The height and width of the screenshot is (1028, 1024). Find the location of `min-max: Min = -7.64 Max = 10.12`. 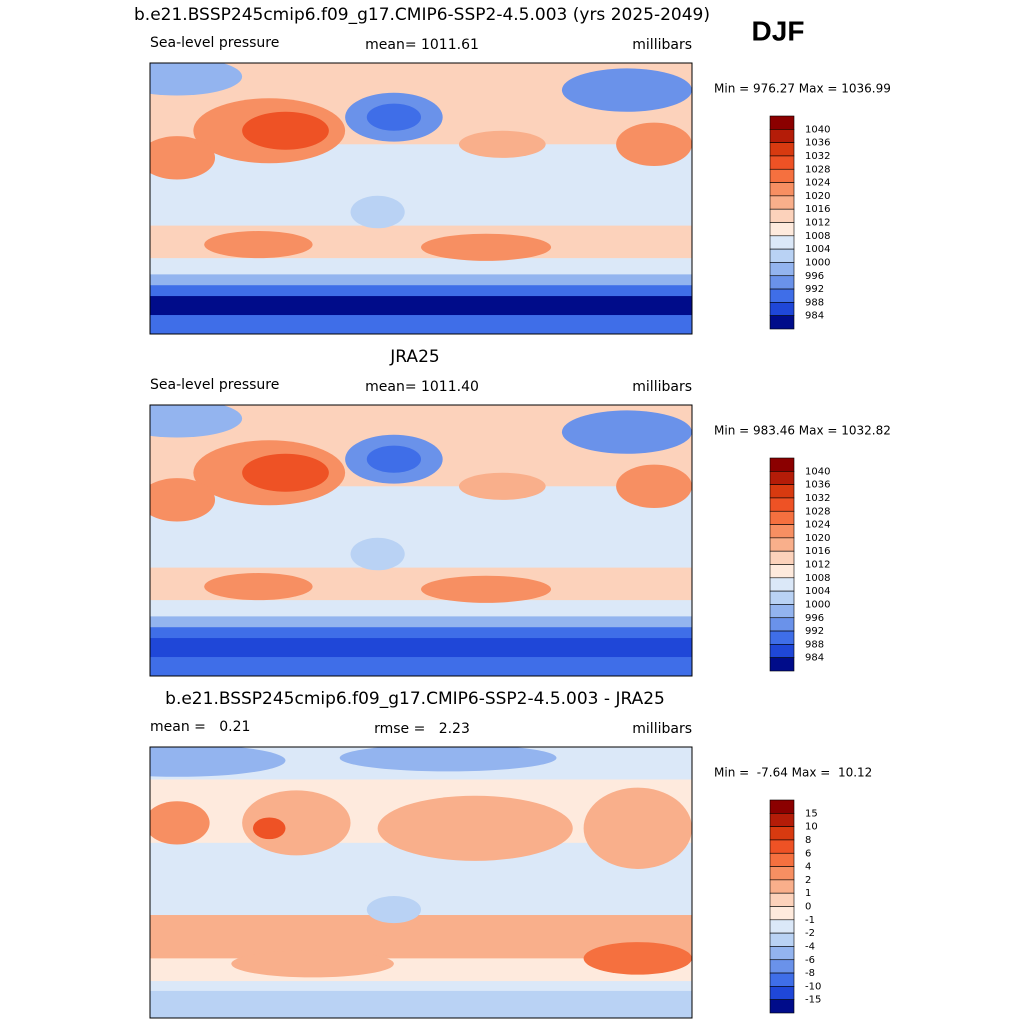

min-max: Min = -7.64 Max = 10.12 is located at coordinates (793, 773).